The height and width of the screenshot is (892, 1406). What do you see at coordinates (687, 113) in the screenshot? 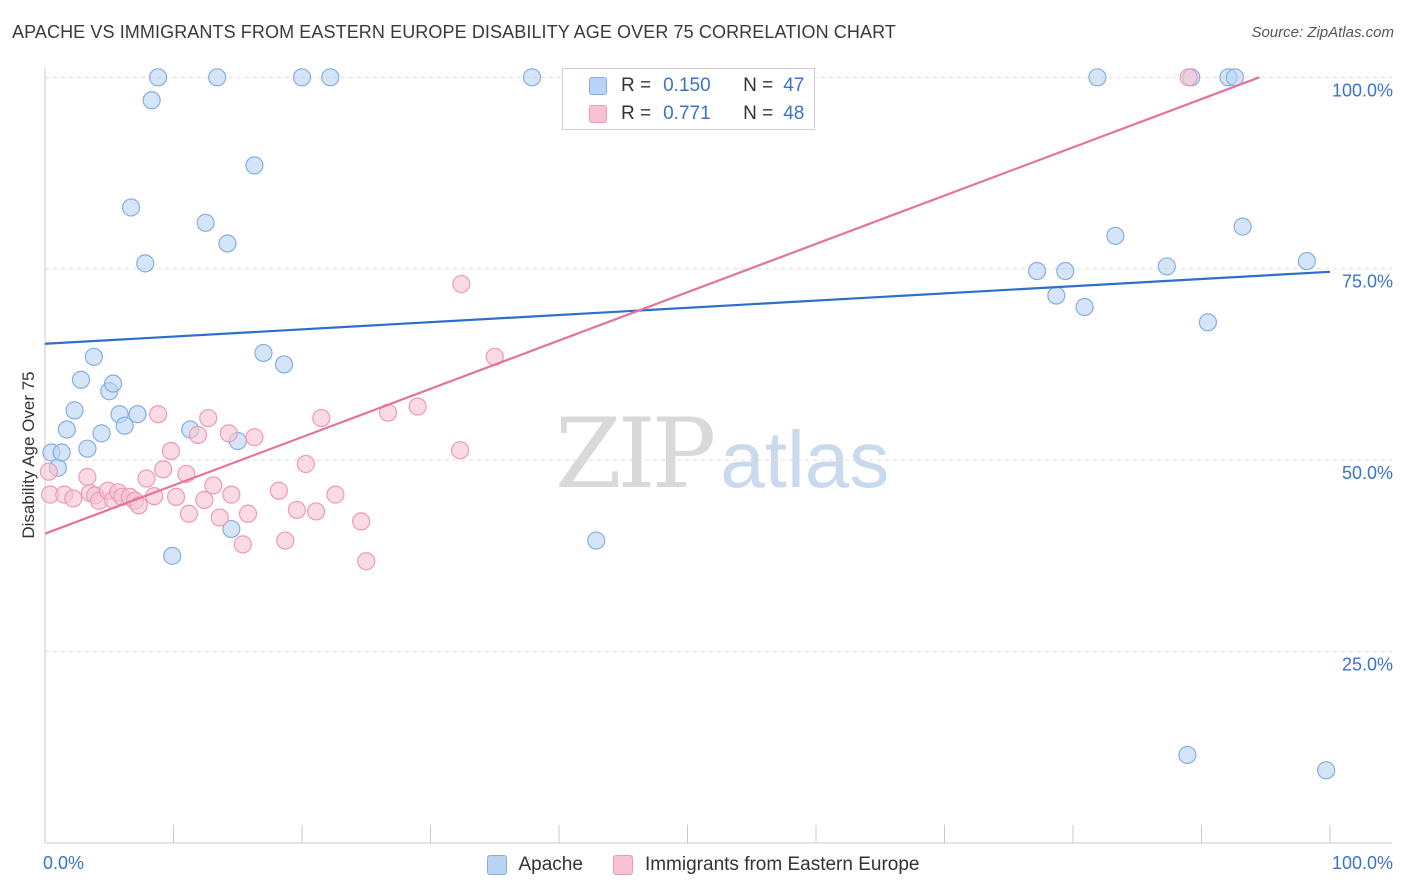
I see `r-value: 0.771` at bounding box center [687, 113].